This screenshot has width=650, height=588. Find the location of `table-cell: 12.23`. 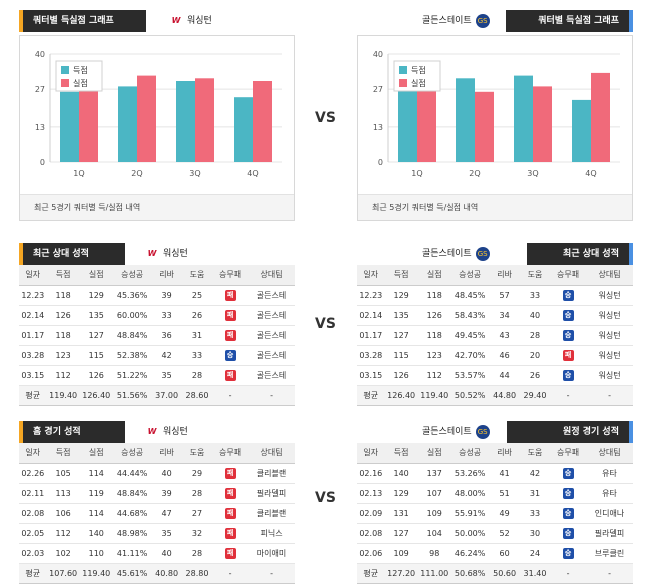

table-cell: 12.23 is located at coordinates (33, 295).